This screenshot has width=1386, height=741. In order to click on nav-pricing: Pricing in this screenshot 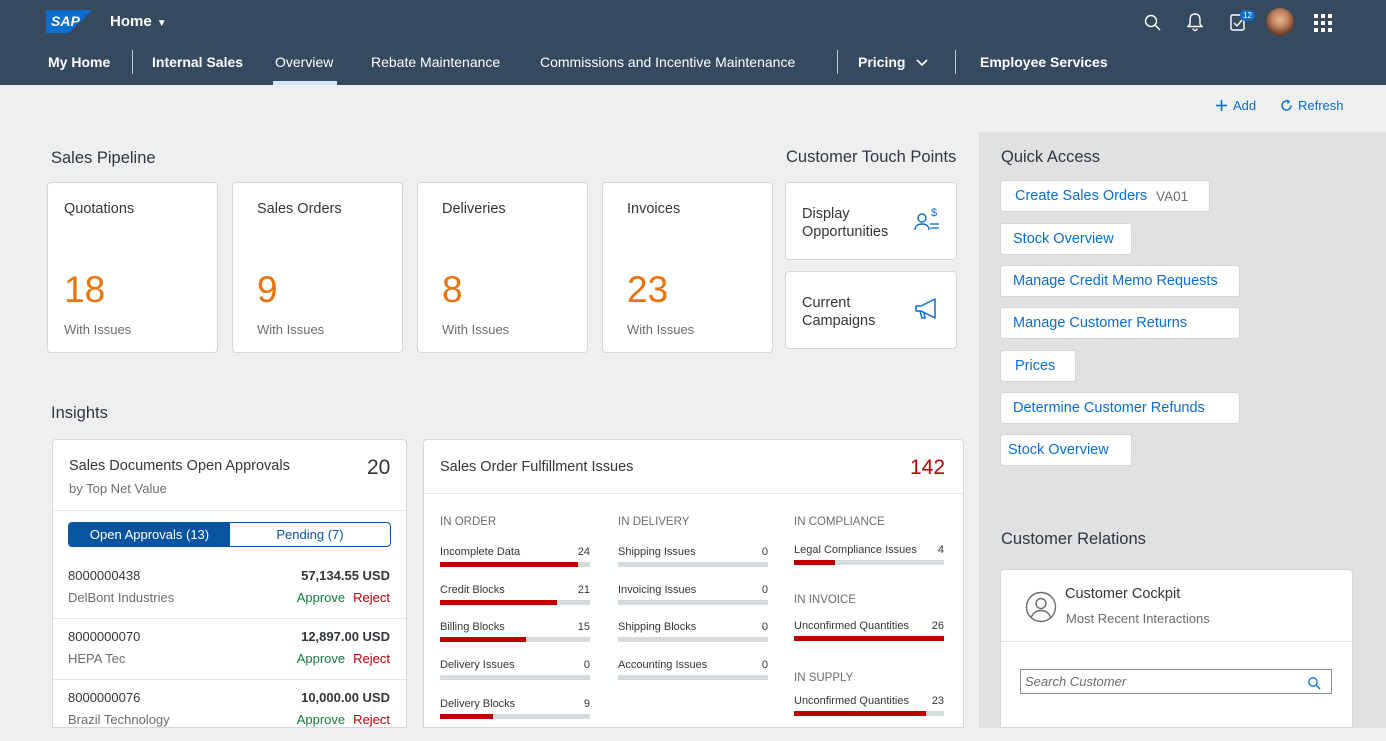, I will do `click(893, 62)`.